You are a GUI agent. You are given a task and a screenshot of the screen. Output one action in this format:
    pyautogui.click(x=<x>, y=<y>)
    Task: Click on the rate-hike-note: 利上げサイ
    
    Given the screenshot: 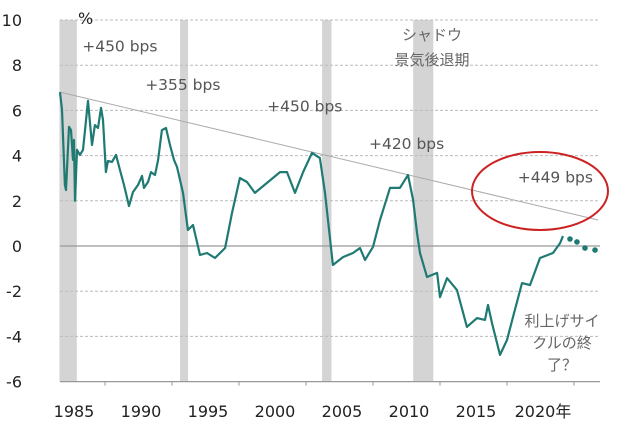 What is the action you would take?
    pyautogui.click(x=561, y=321)
    